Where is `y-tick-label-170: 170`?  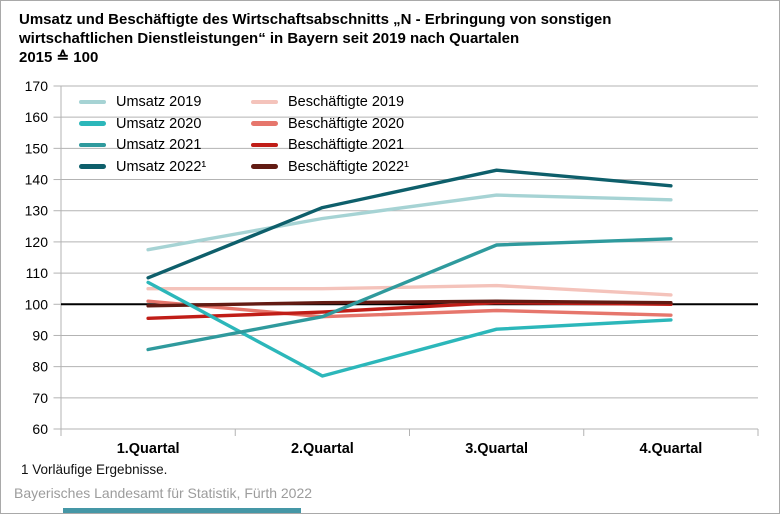
y-tick-label-170: 170 is located at coordinates (37, 86).